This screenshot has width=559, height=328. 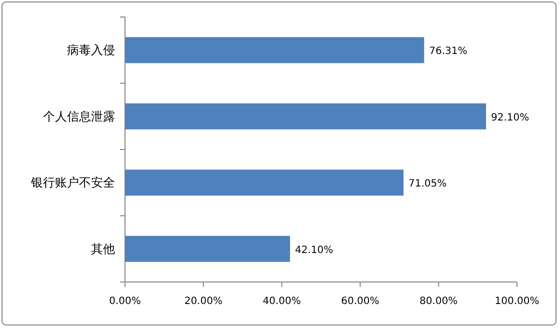 I want to click on y-tick-label: 个人信息泄露, so click(x=79, y=116).